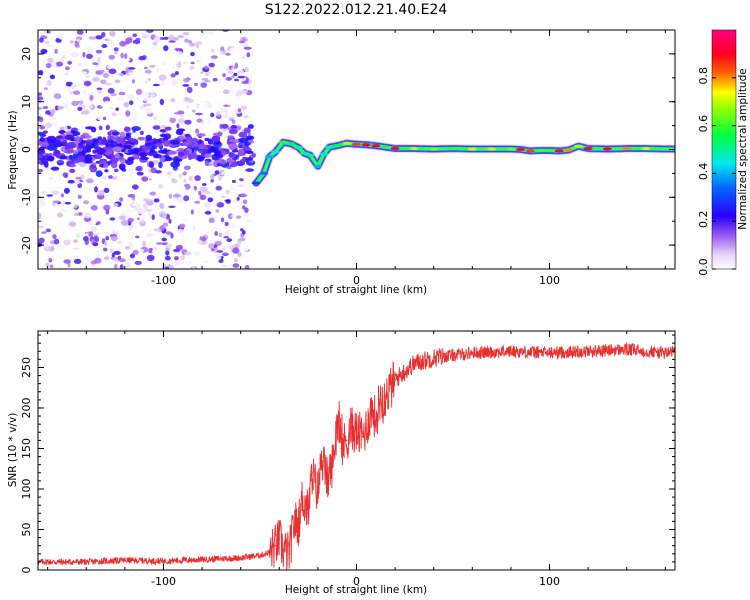 The width and height of the screenshot is (750, 600). I want to click on colorbar-ticks: 0.0 0.2 0.4 0.6 0.8, so click(716, 171).